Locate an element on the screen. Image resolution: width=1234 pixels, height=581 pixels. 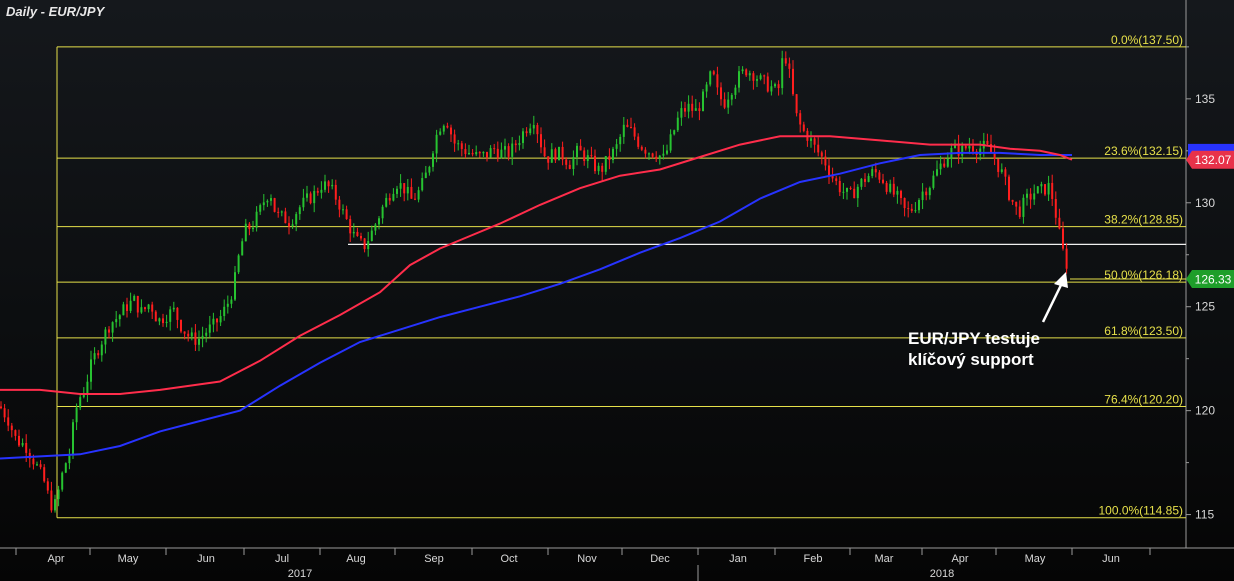
annotation: EUR/JPY testuje klíčový support is located at coordinates (974, 349).